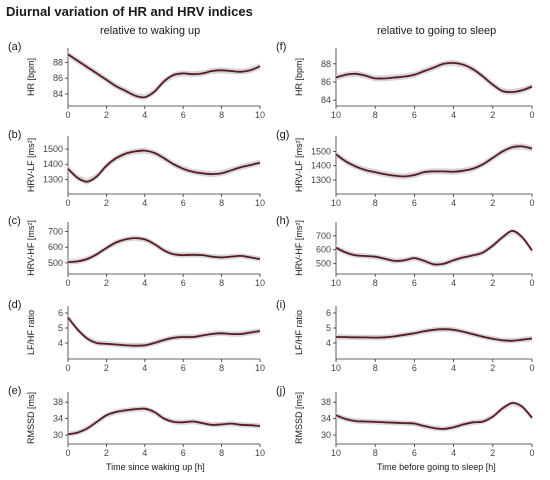 Image resolution: width=550 pixels, height=480 pixels. Describe the element at coordinates (326, 82) in the screenshot. I see `y-tick-label: 86` at that location.